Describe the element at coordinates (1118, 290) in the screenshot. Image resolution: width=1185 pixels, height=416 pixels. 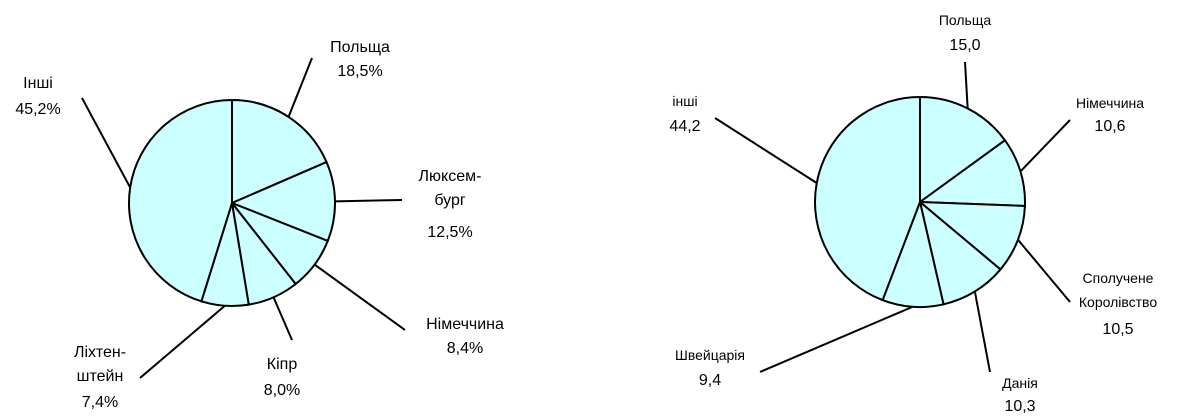
I see `slice-label: Сполучене Королівство` at that location.